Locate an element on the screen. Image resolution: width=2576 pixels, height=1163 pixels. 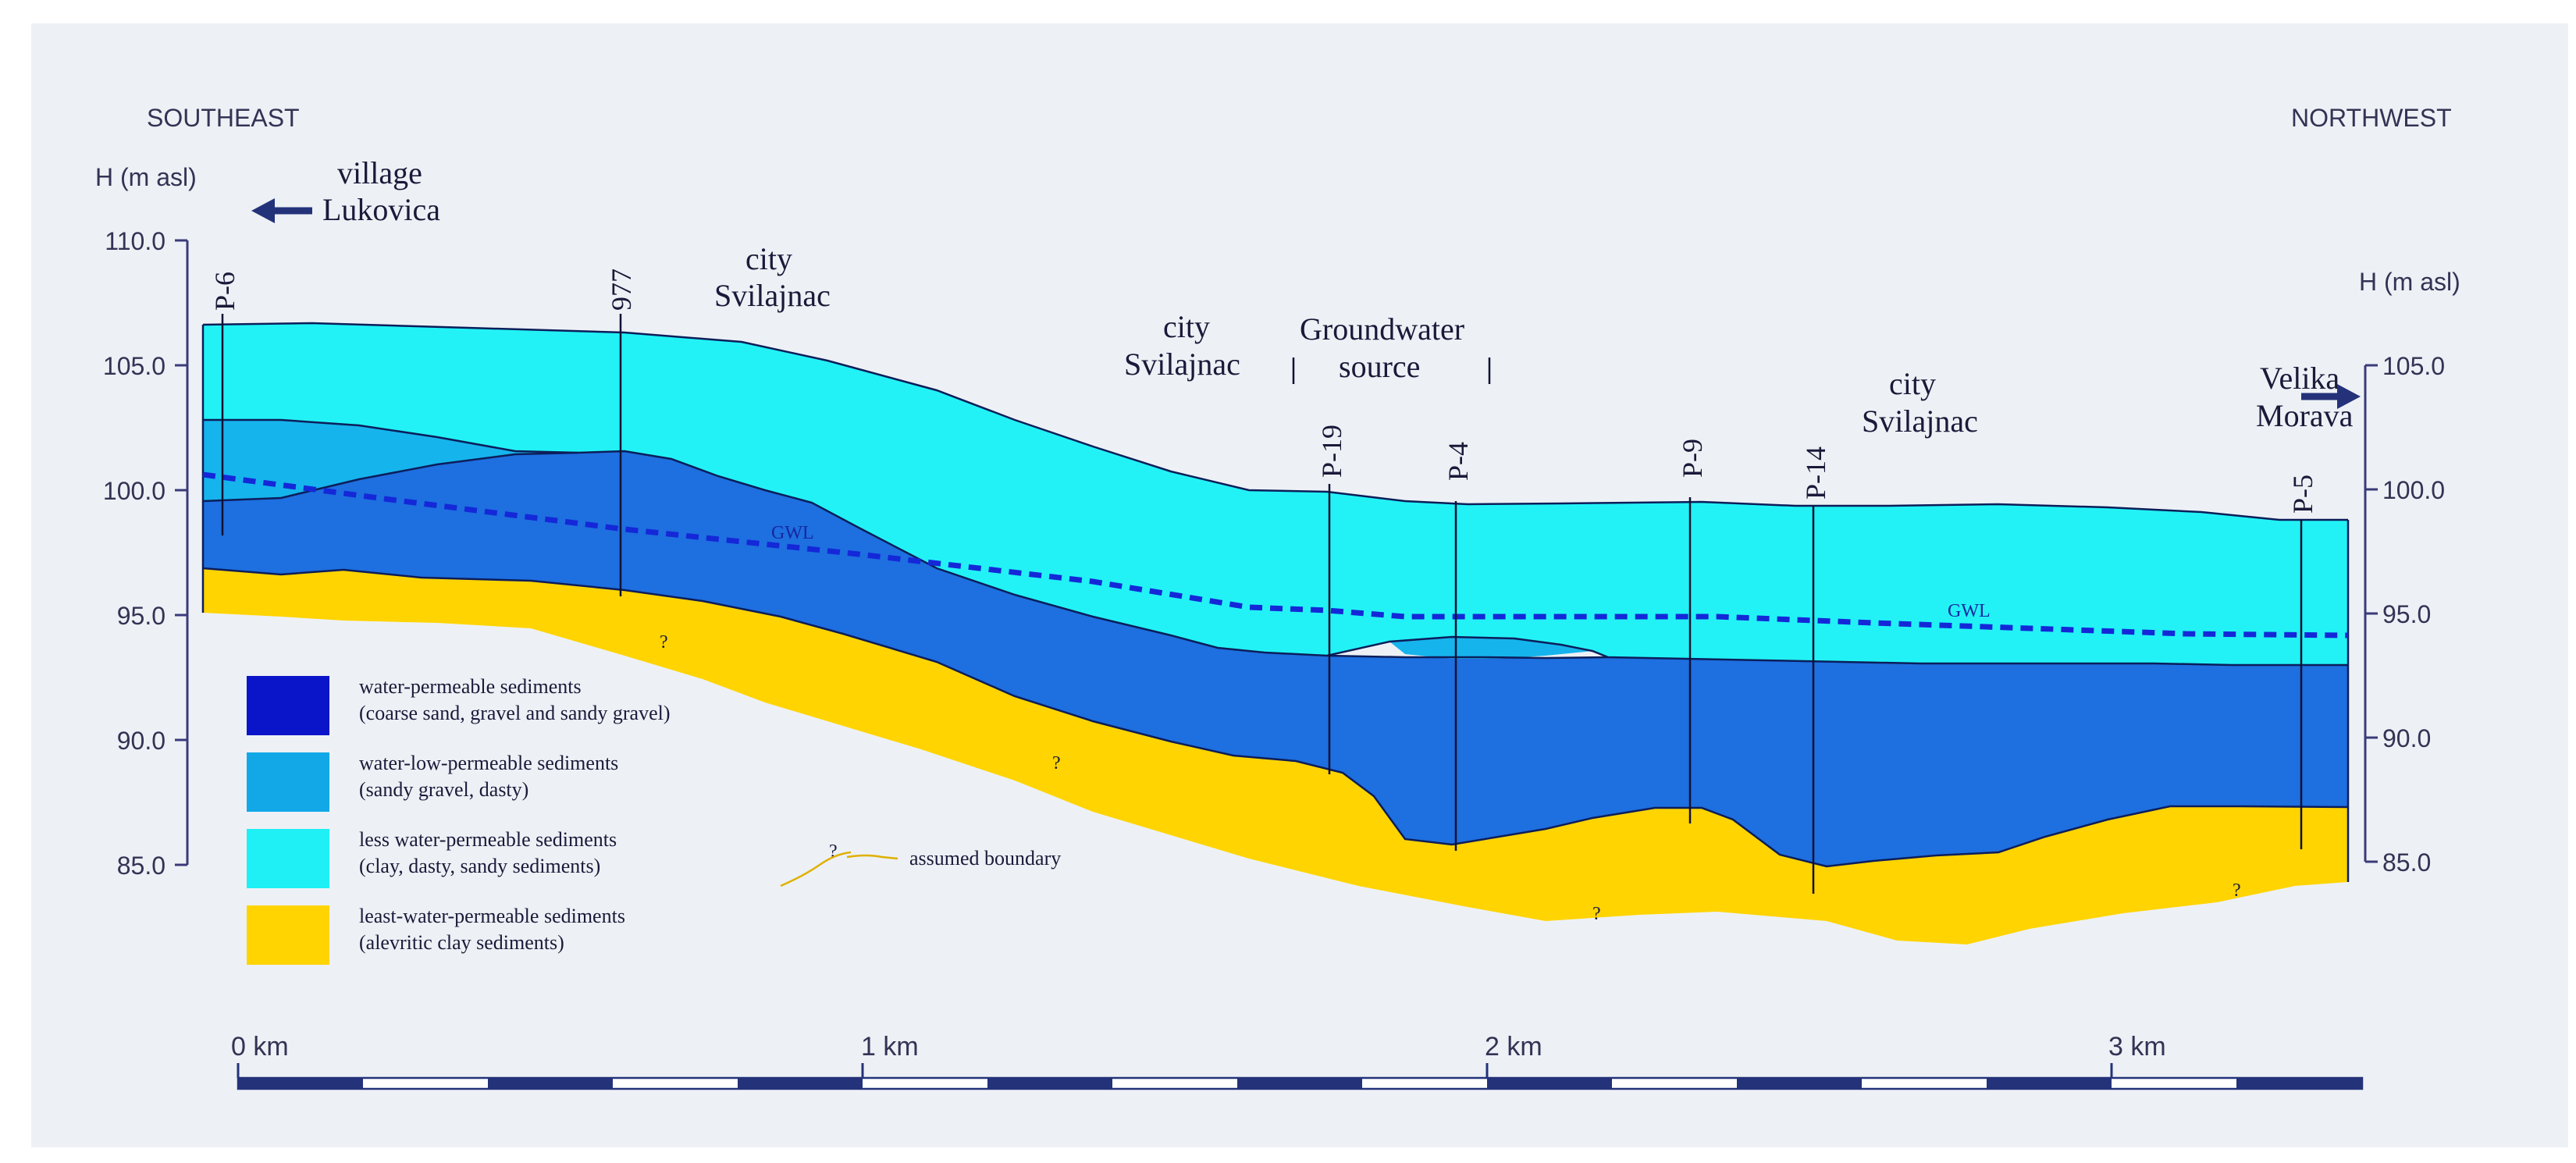
city1-label-line2: Svilajnac is located at coordinates (772, 295).